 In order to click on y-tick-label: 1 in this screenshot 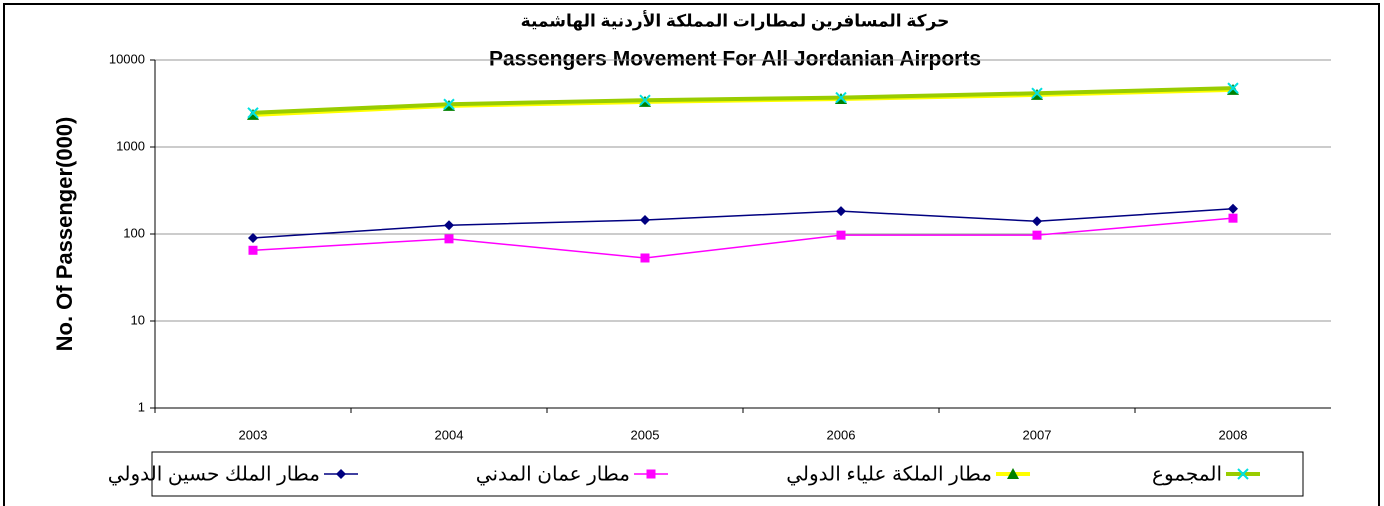, I will do `click(141, 406)`.